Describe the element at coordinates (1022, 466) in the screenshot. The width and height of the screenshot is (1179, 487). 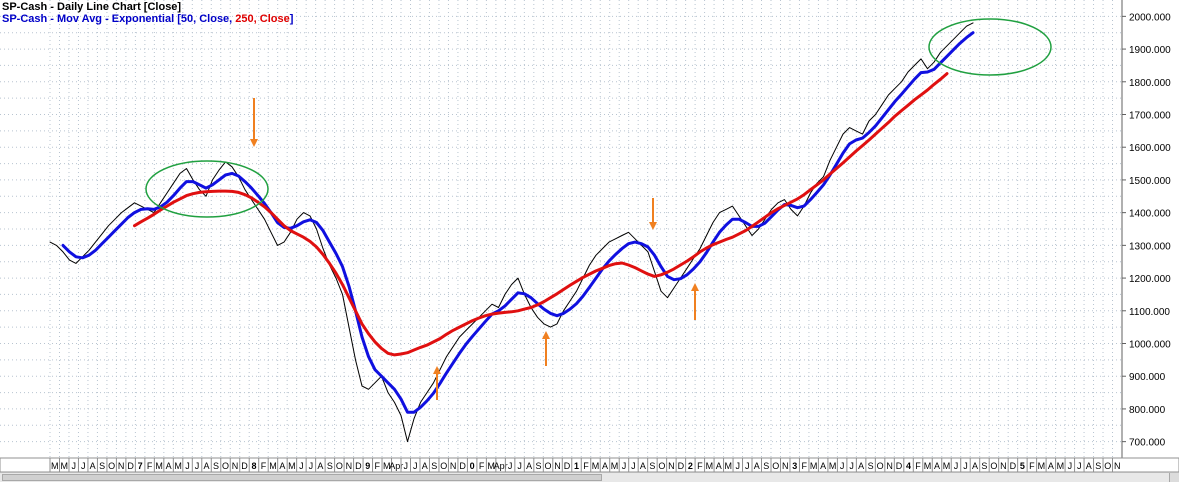
I see `x-tick-label: 5` at that location.